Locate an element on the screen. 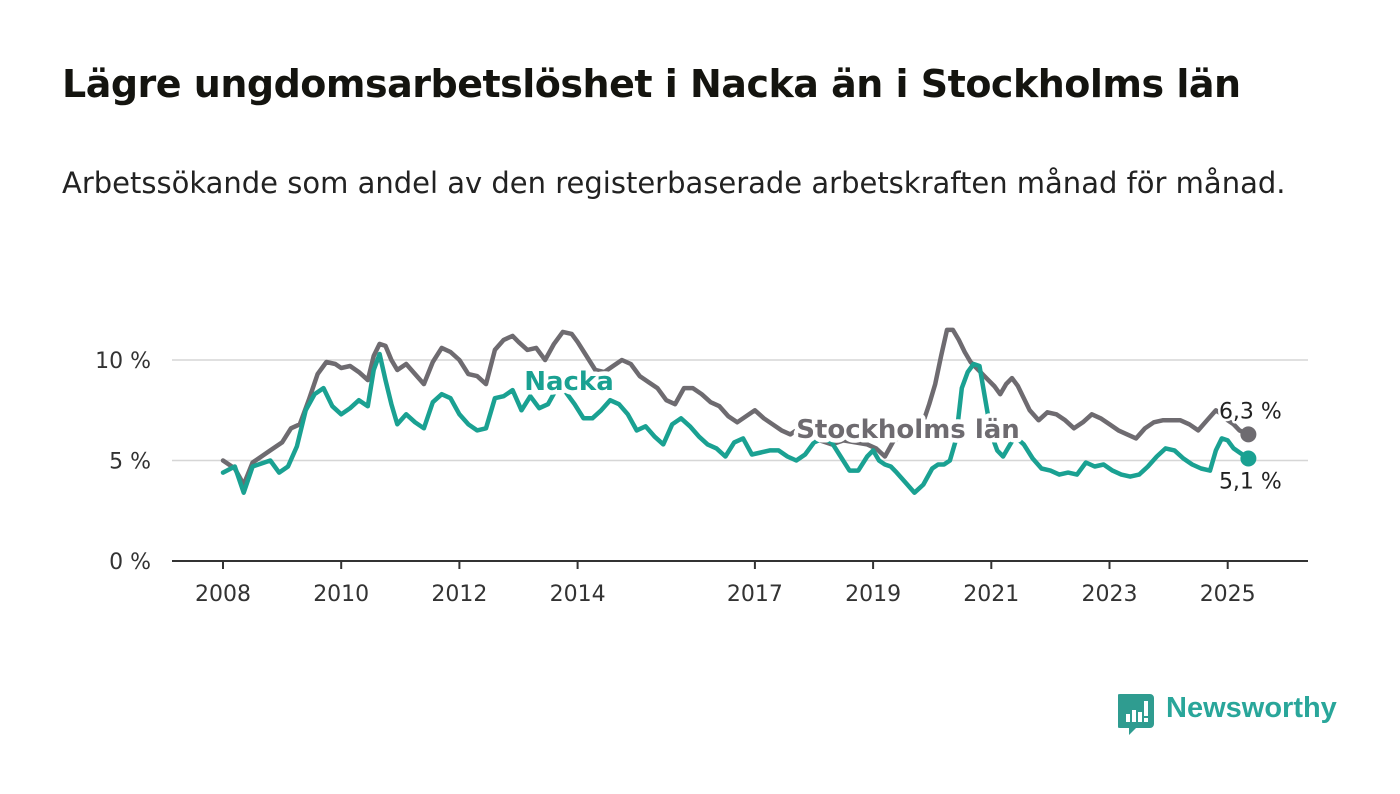  series-label-halo: Nacka is located at coordinates (569, 382).